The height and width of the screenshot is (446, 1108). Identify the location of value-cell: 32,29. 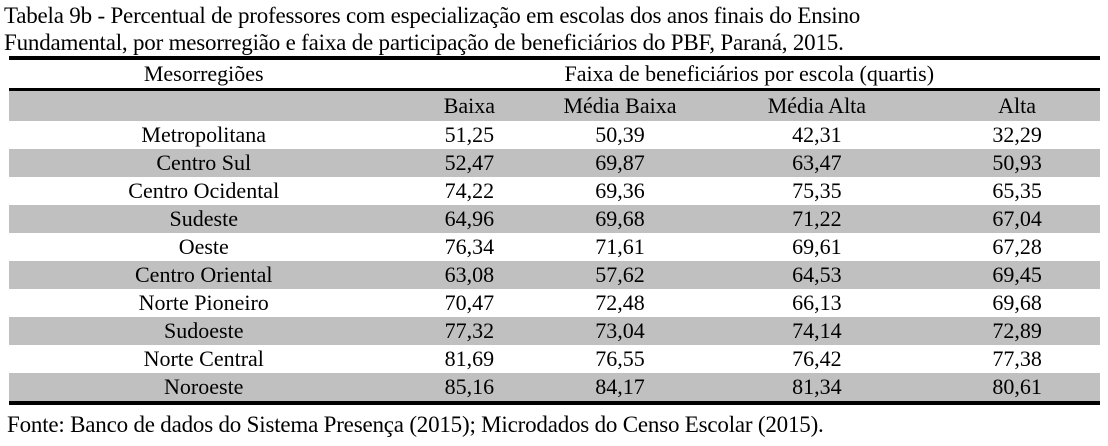
(1017, 134).